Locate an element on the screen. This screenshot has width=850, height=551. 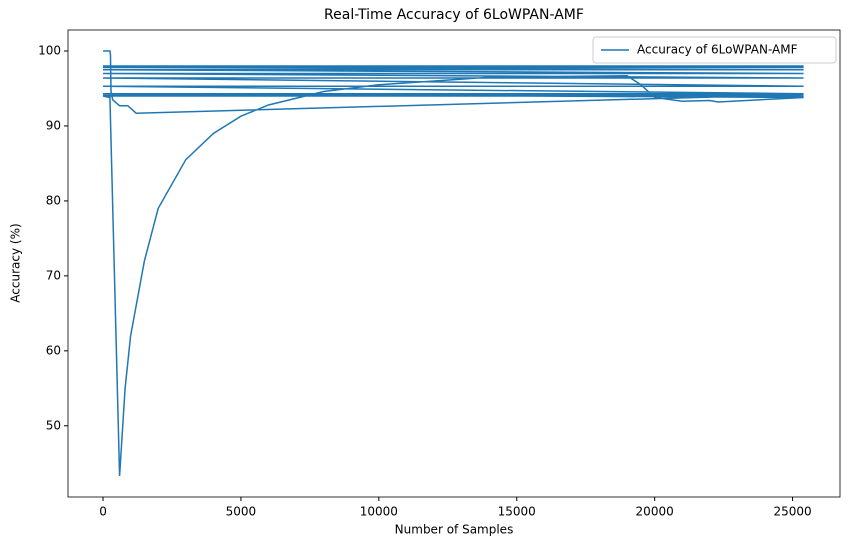
y-tick-label: 100 is located at coordinates (49, 50).